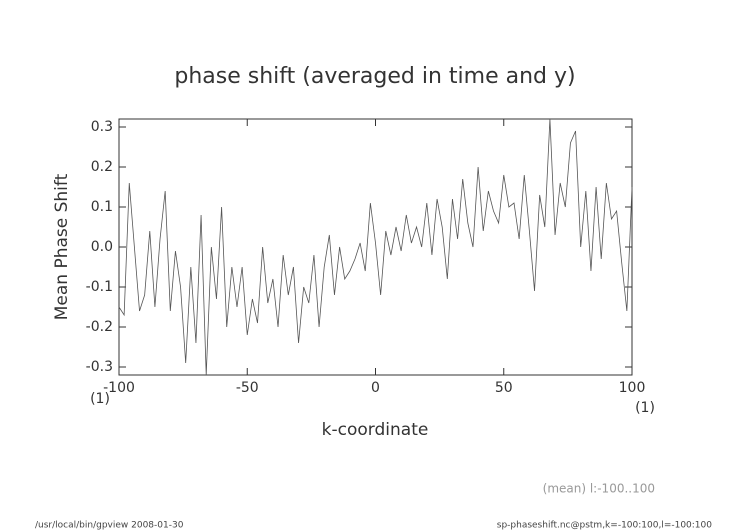 The image size is (752, 532). I want to click on y-tick-label: 0.1, so click(102, 207).